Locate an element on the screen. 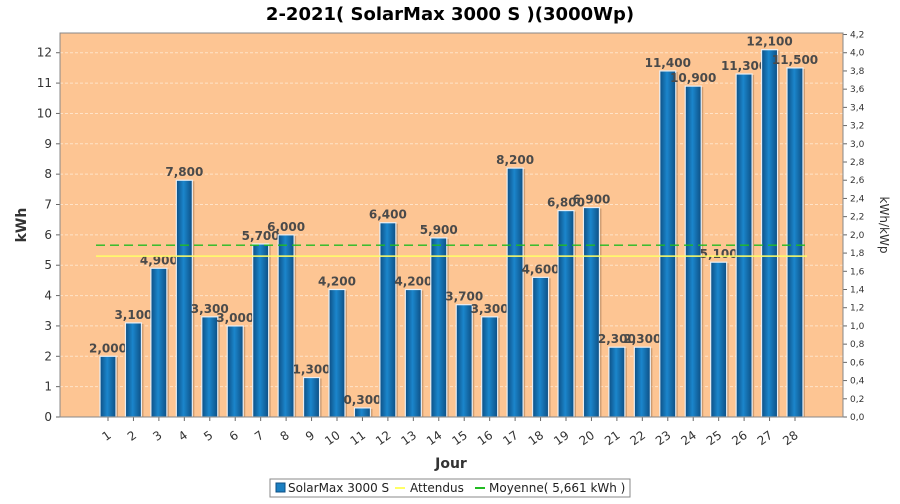  data-label: 3,700 is located at coordinates (464, 297).